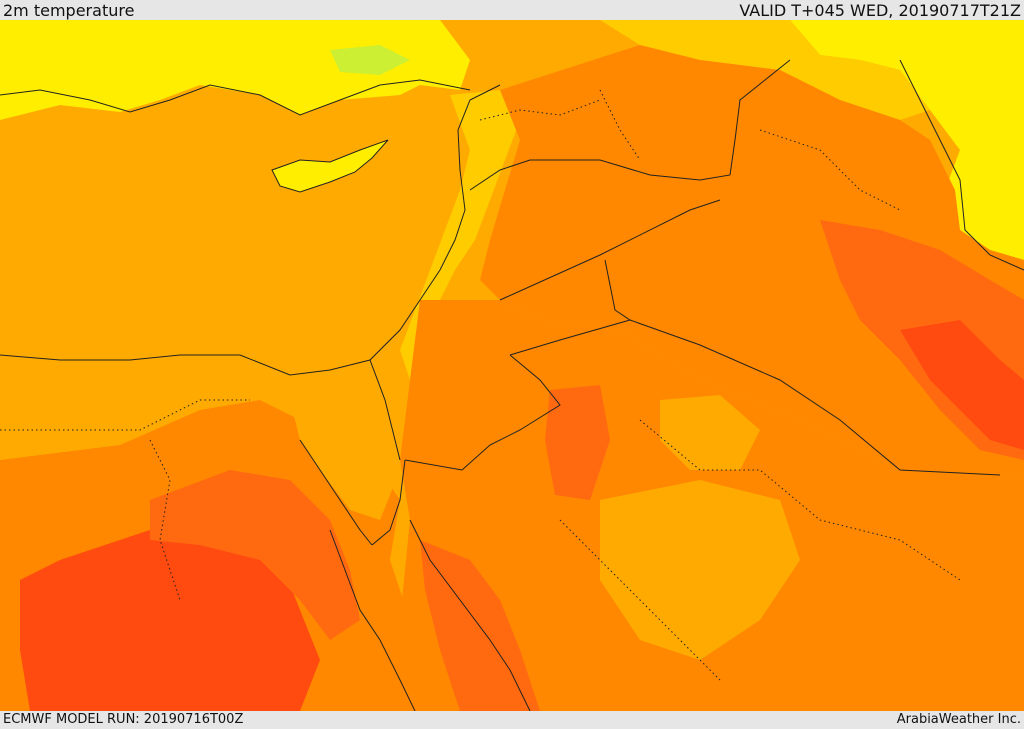 This screenshot has height=729, width=1024. I want to click on saudi-warm-patch, so click(700, 570).